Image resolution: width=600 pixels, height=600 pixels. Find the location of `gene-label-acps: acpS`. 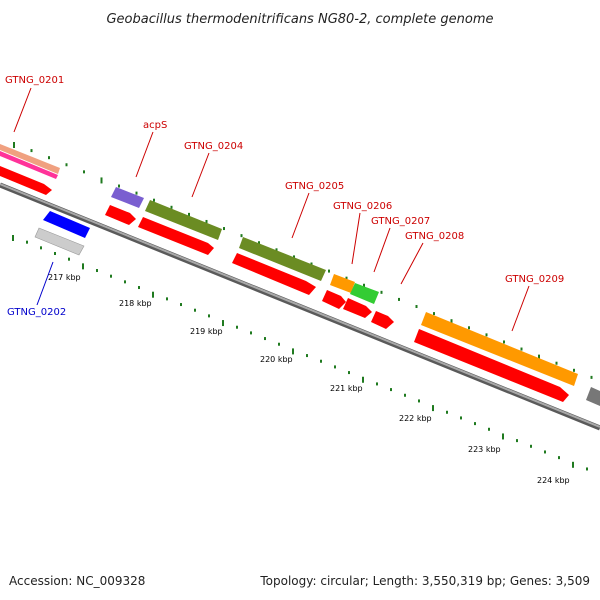

gene-label-acps: acpS is located at coordinates (151, 149).